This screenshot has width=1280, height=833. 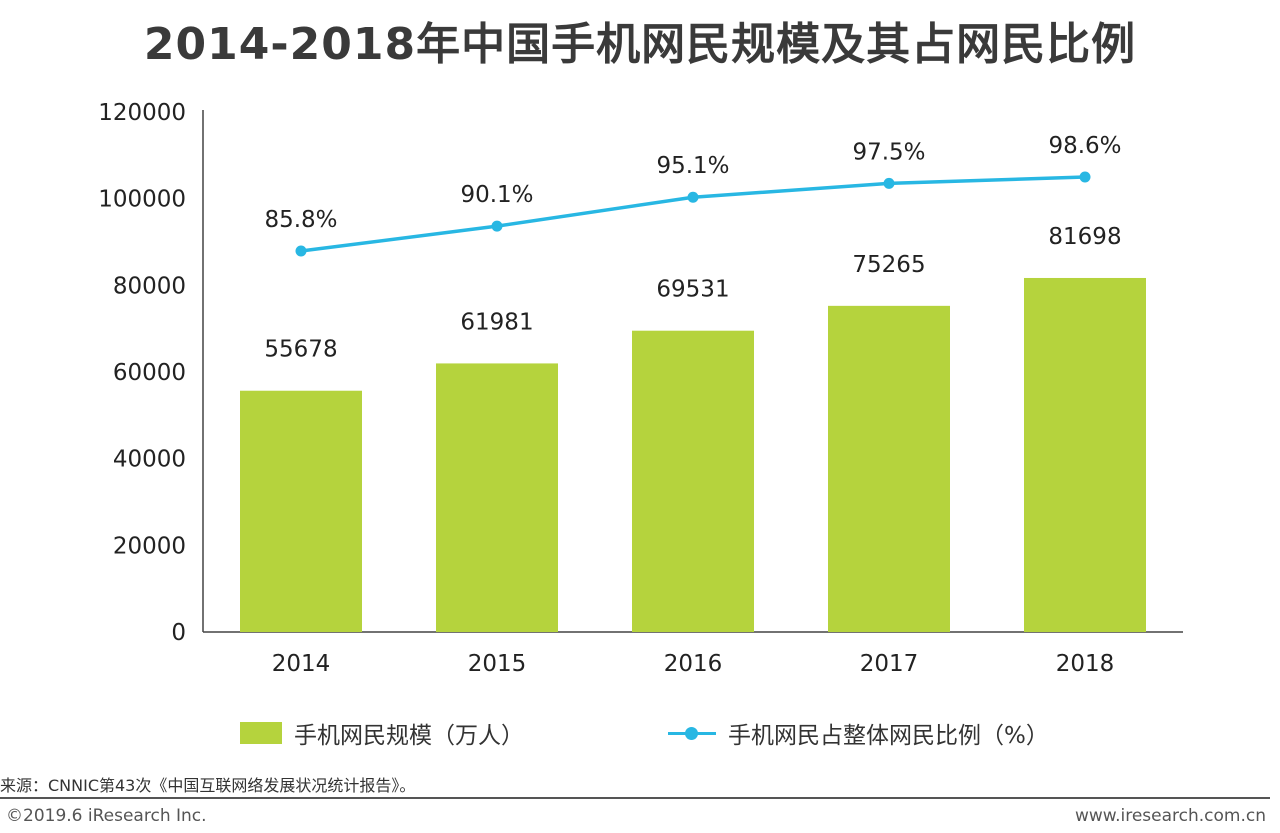 I want to click on x-tick-label: 2014, so click(x=301, y=664).